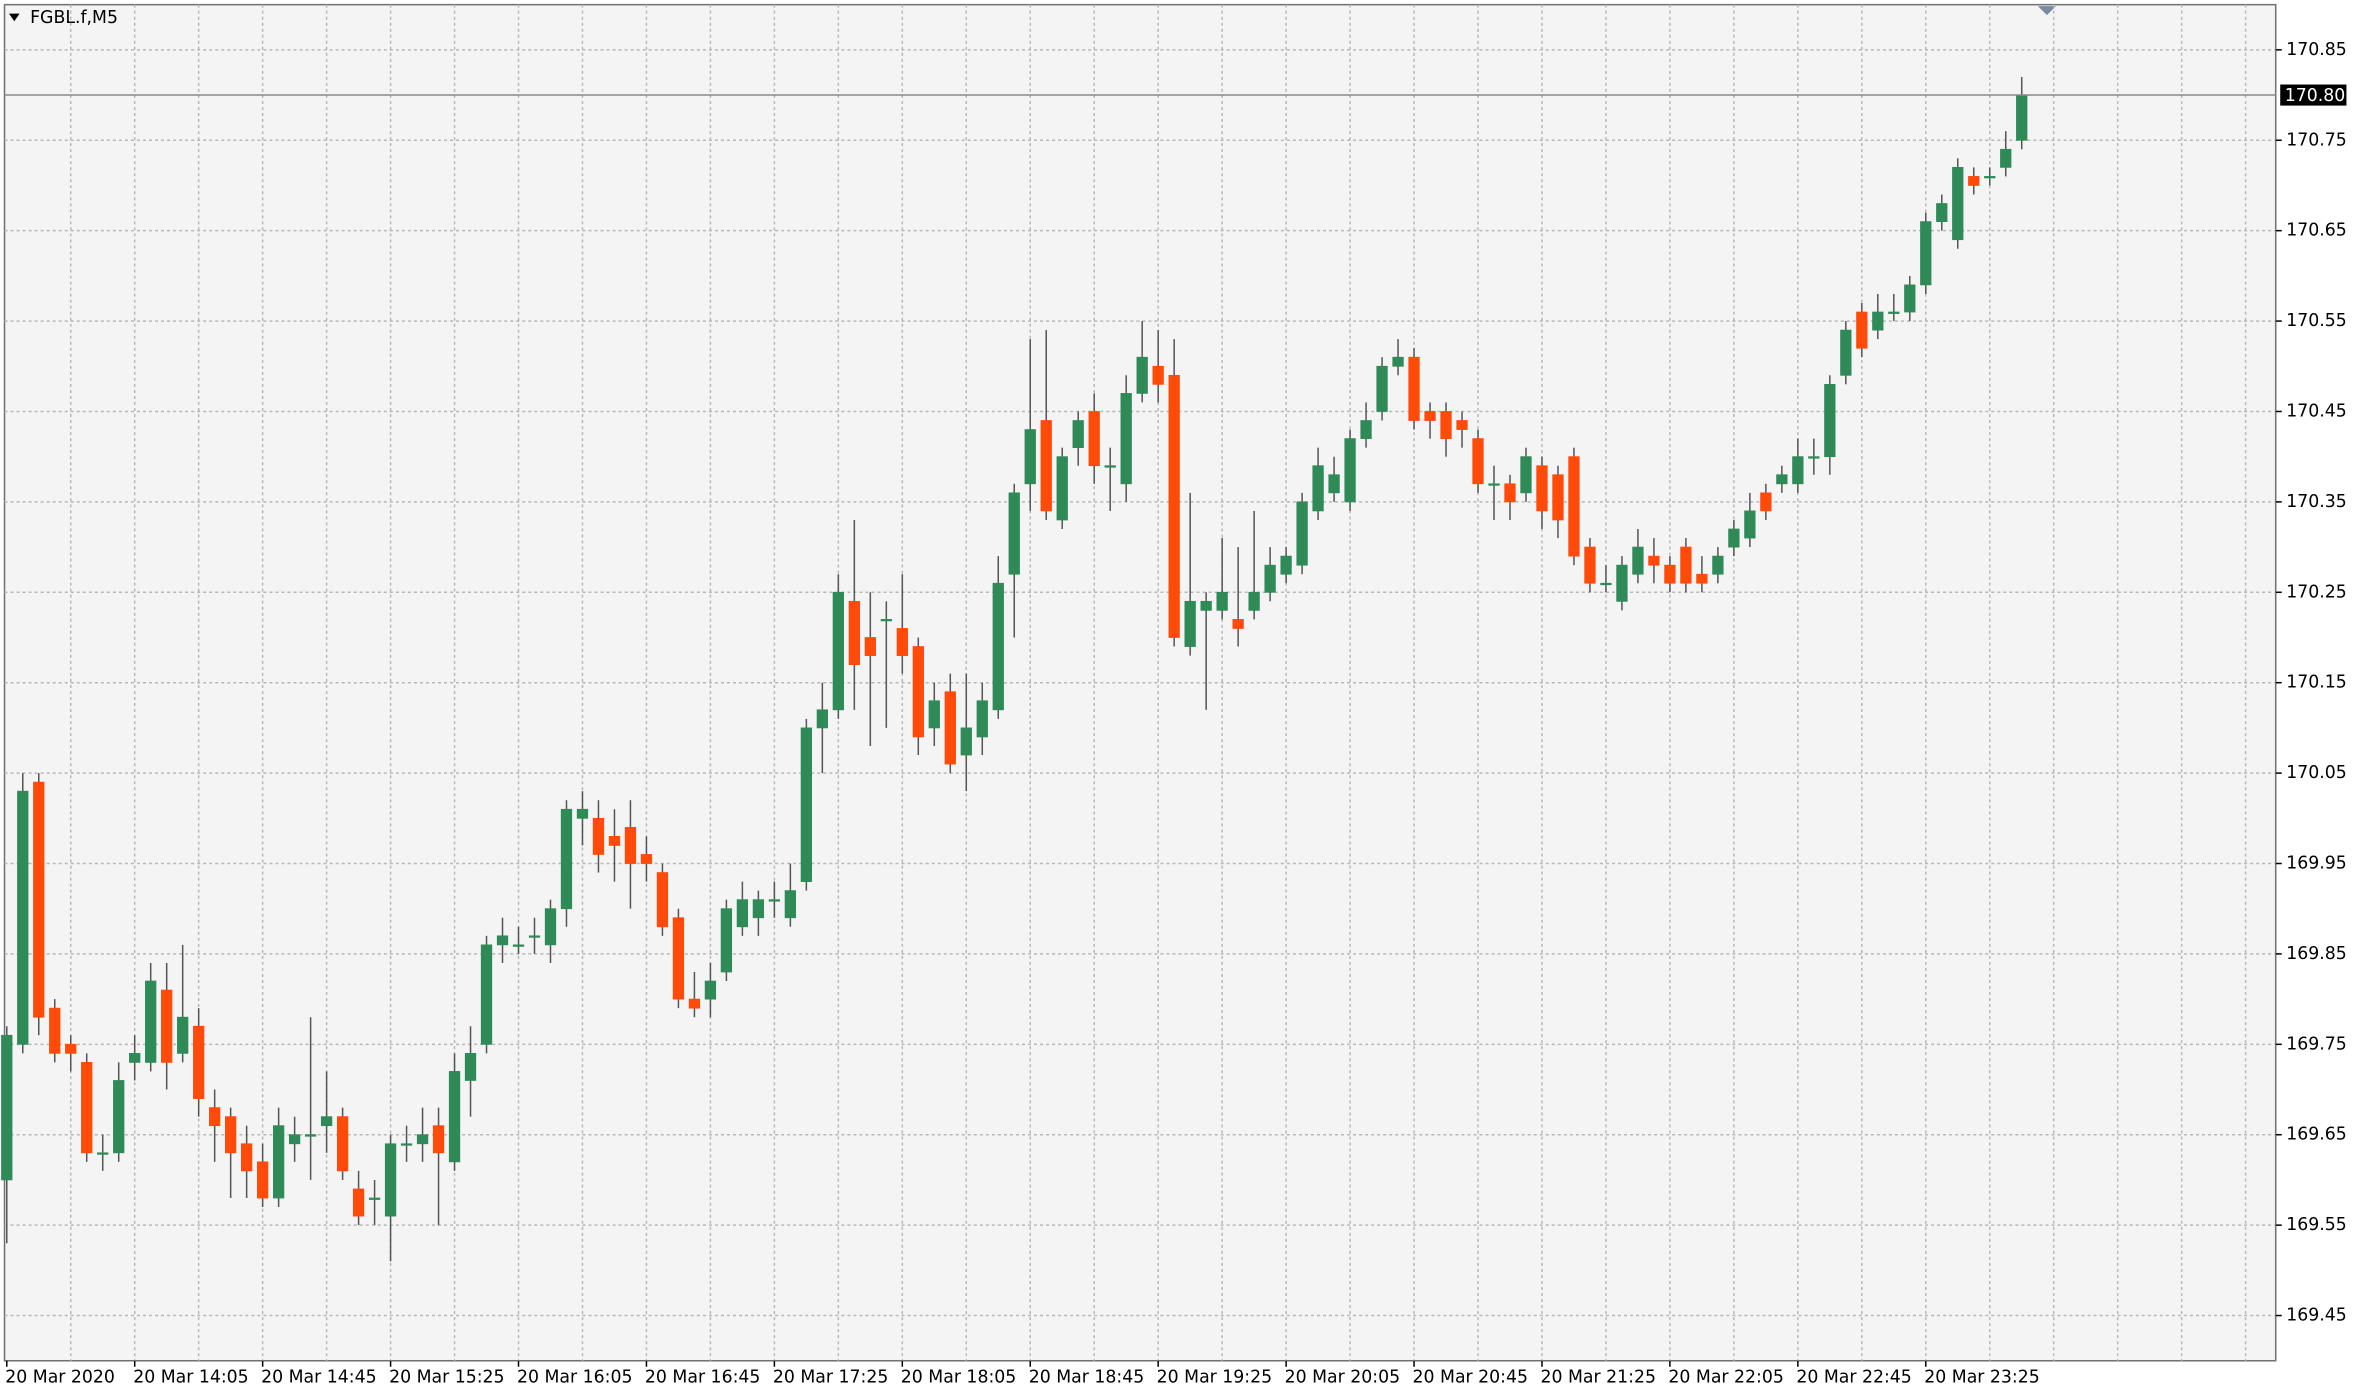  Describe the element at coordinates (1726, 1377) in the screenshot. I see `x-tick-label: 20 Mar 22:05` at that location.